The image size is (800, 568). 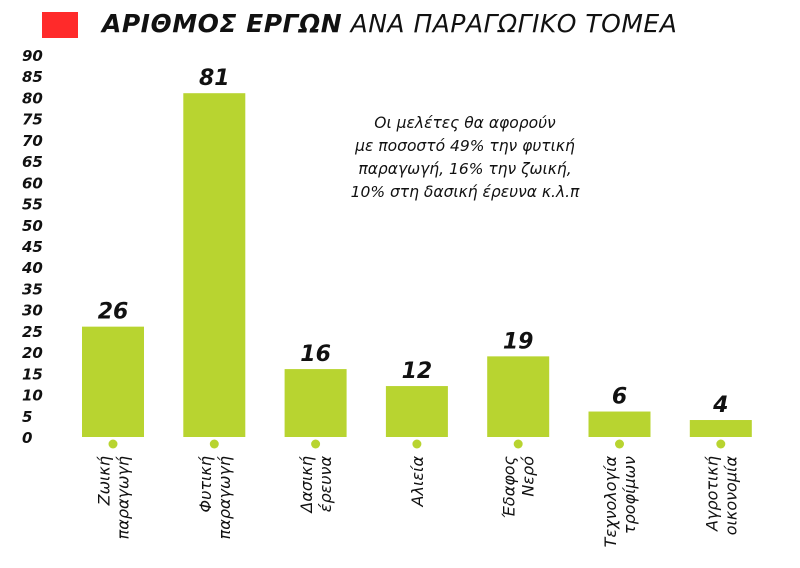 What do you see at coordinates (32, 98) in the screenshot?
I see `y-tick-label: 80` at bounding box center [32, 98].